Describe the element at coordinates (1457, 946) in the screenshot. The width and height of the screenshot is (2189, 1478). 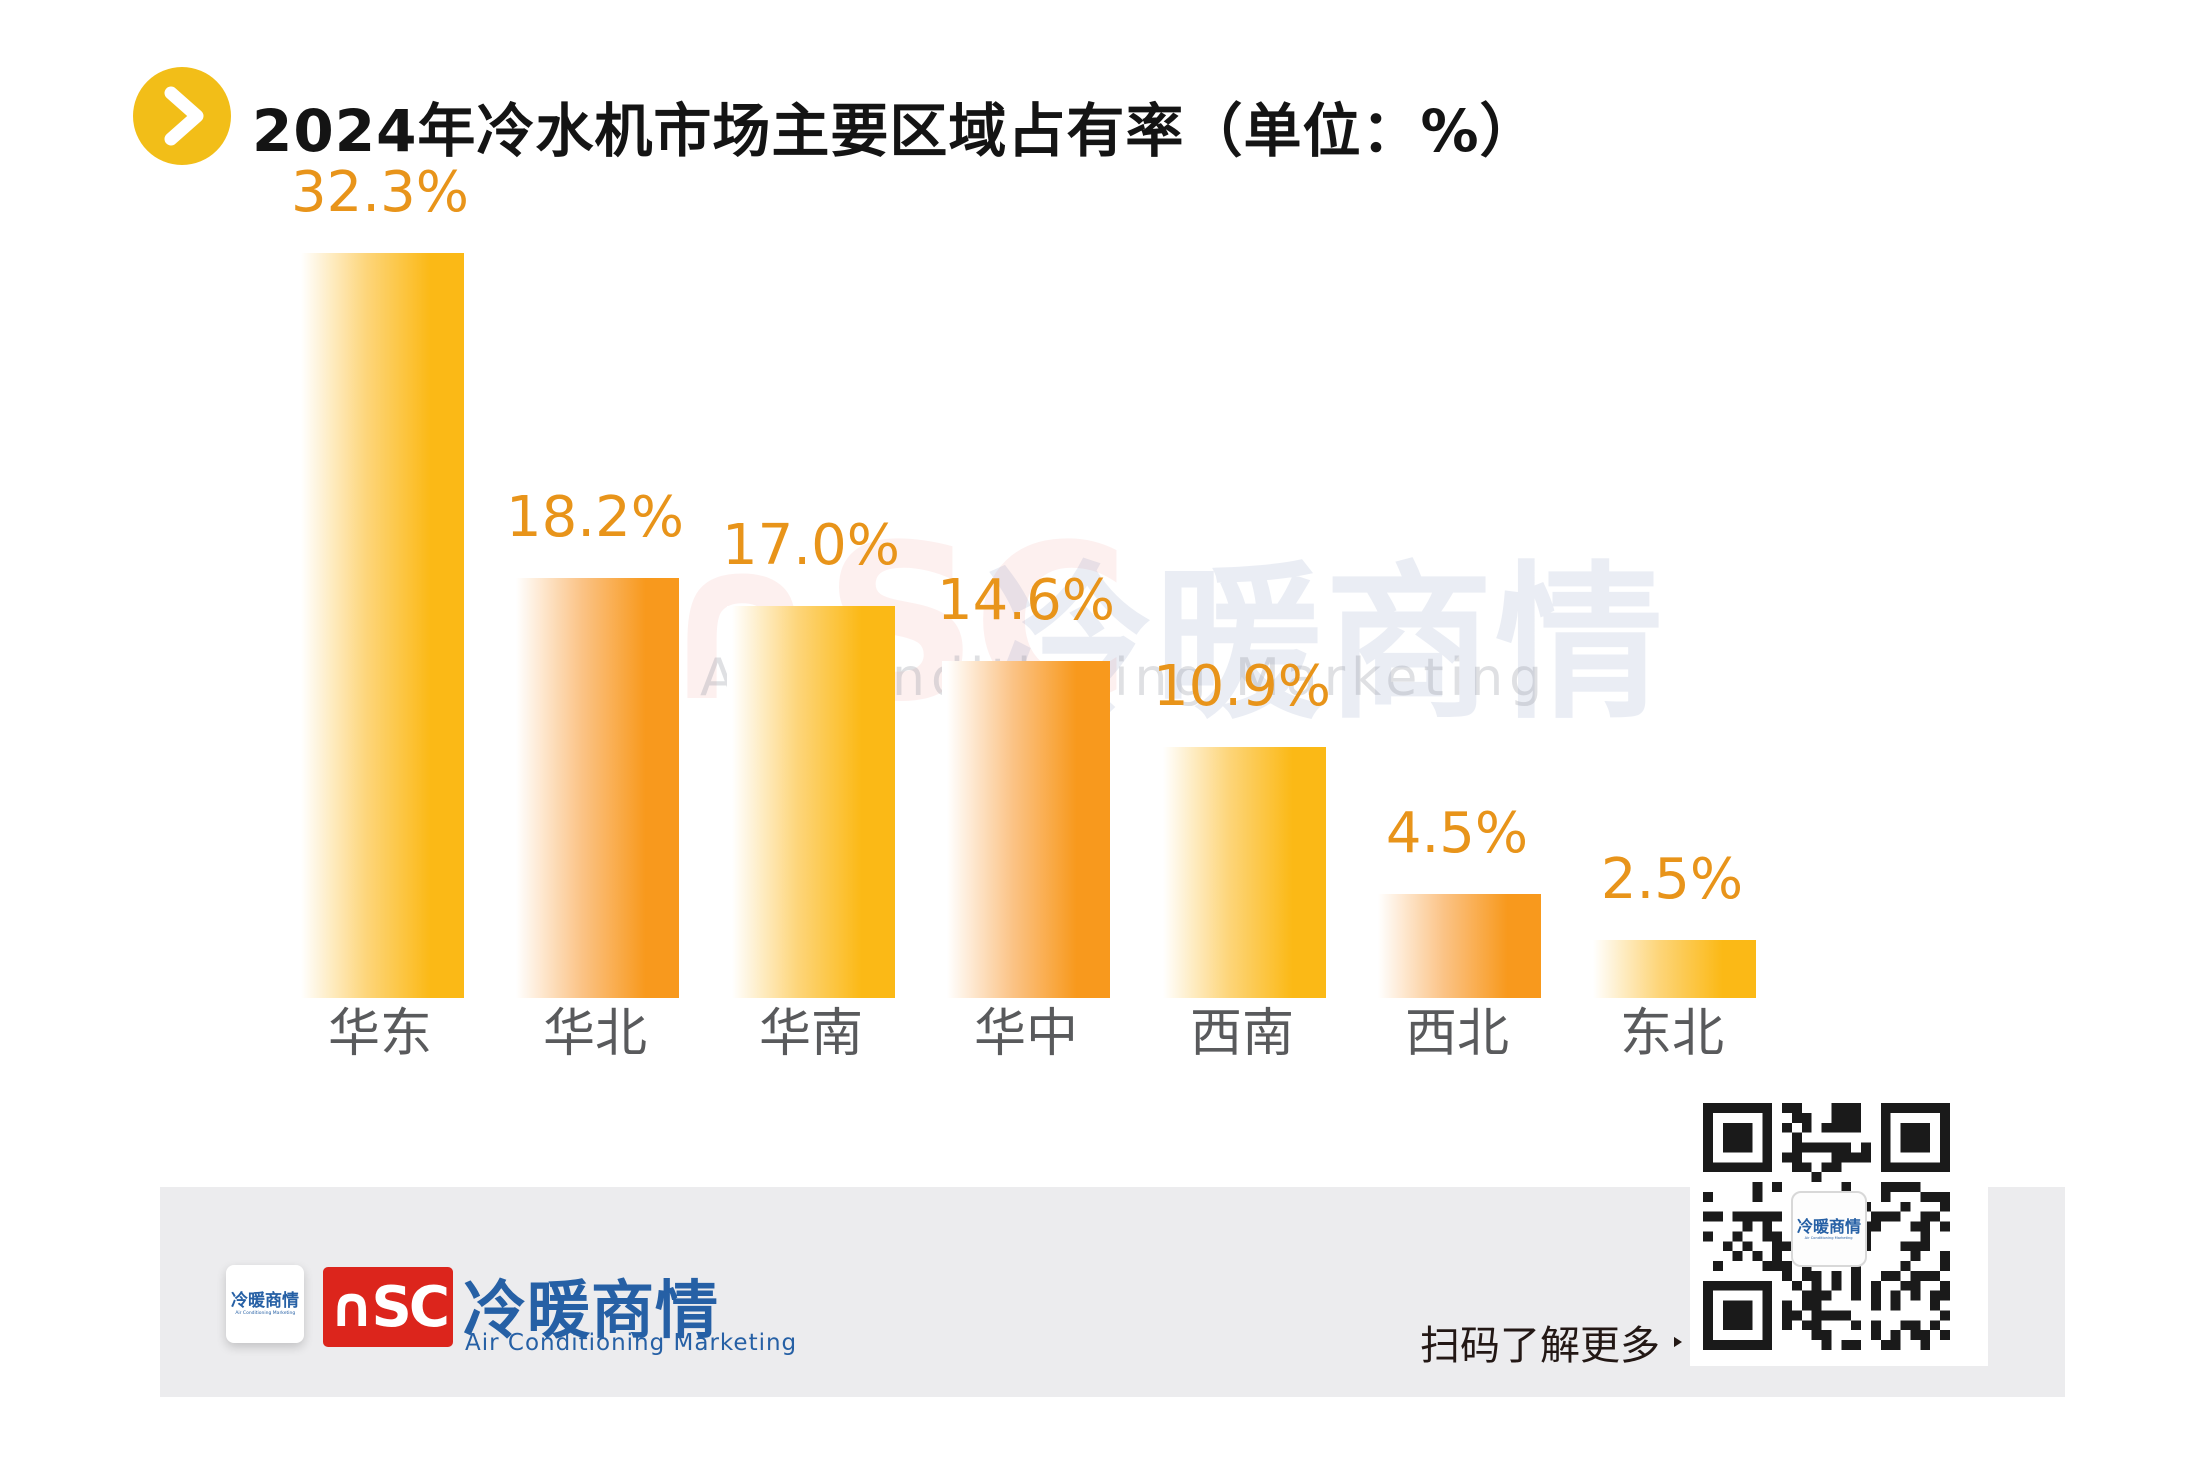
I see `bar-西北` at that location.